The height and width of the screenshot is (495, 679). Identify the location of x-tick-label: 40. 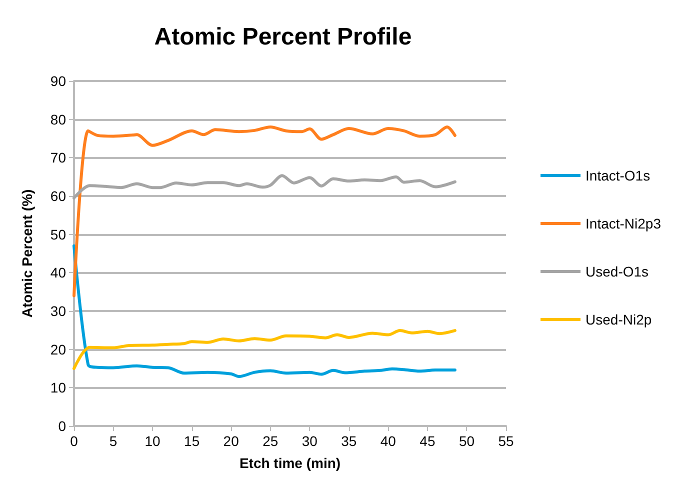
(388, 441).